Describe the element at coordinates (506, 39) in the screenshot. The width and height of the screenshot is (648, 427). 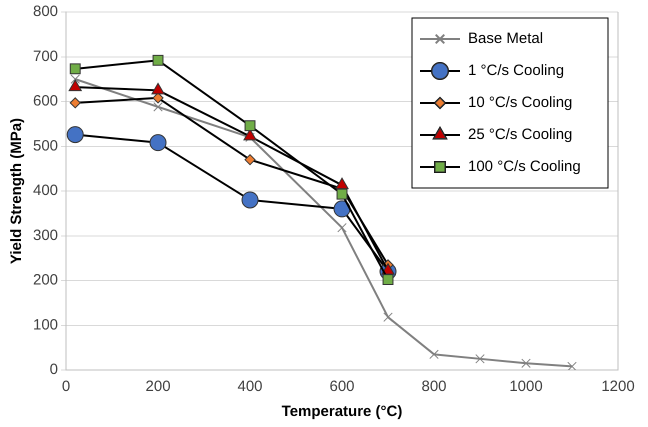
I see `legend-label: Base Metal` at that location.